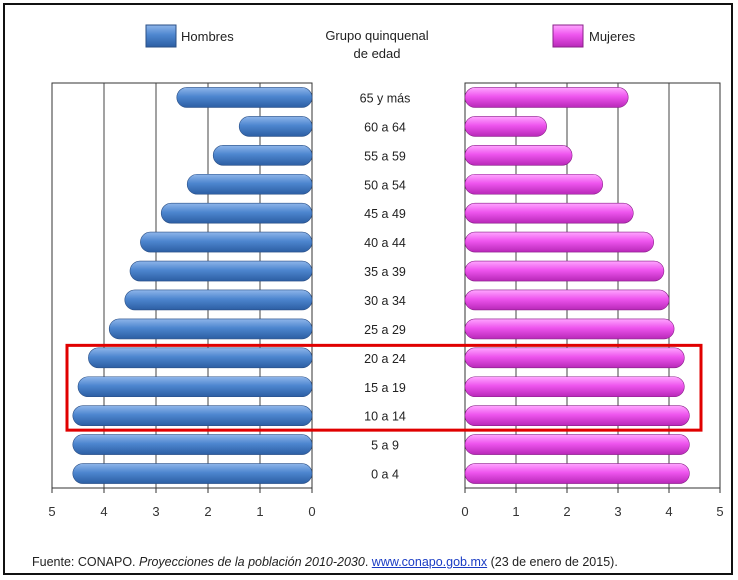 This screenshot has width=738, height=580. Describe the element at coordinates (385, 214) in the screenshot. I see `age-group-label: 45 a 49` at that location.